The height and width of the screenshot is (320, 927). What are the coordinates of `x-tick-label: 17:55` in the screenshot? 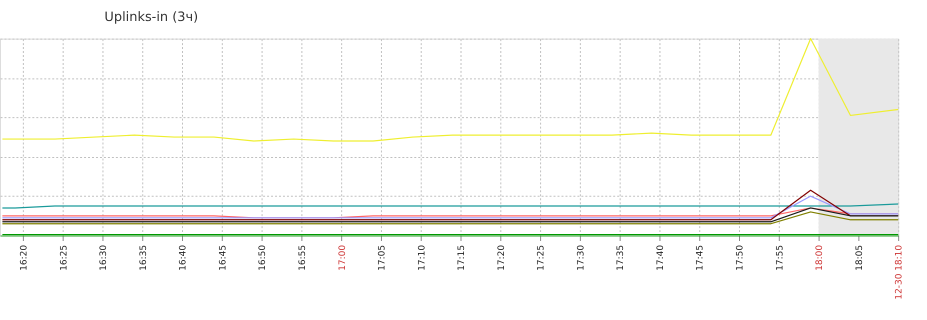 It's located at (780, 257).